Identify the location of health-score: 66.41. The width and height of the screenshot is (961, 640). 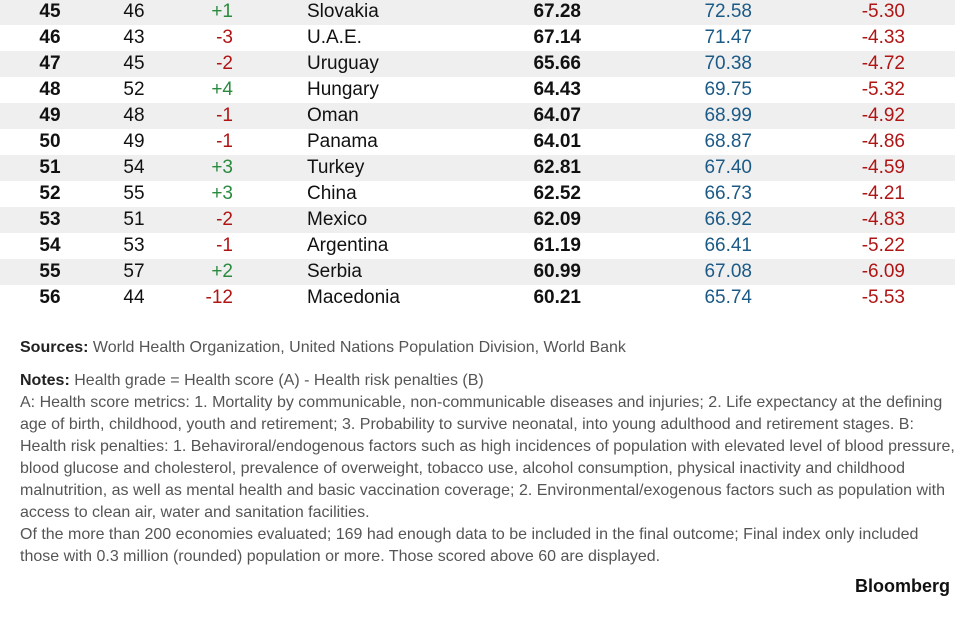
(728, 245).